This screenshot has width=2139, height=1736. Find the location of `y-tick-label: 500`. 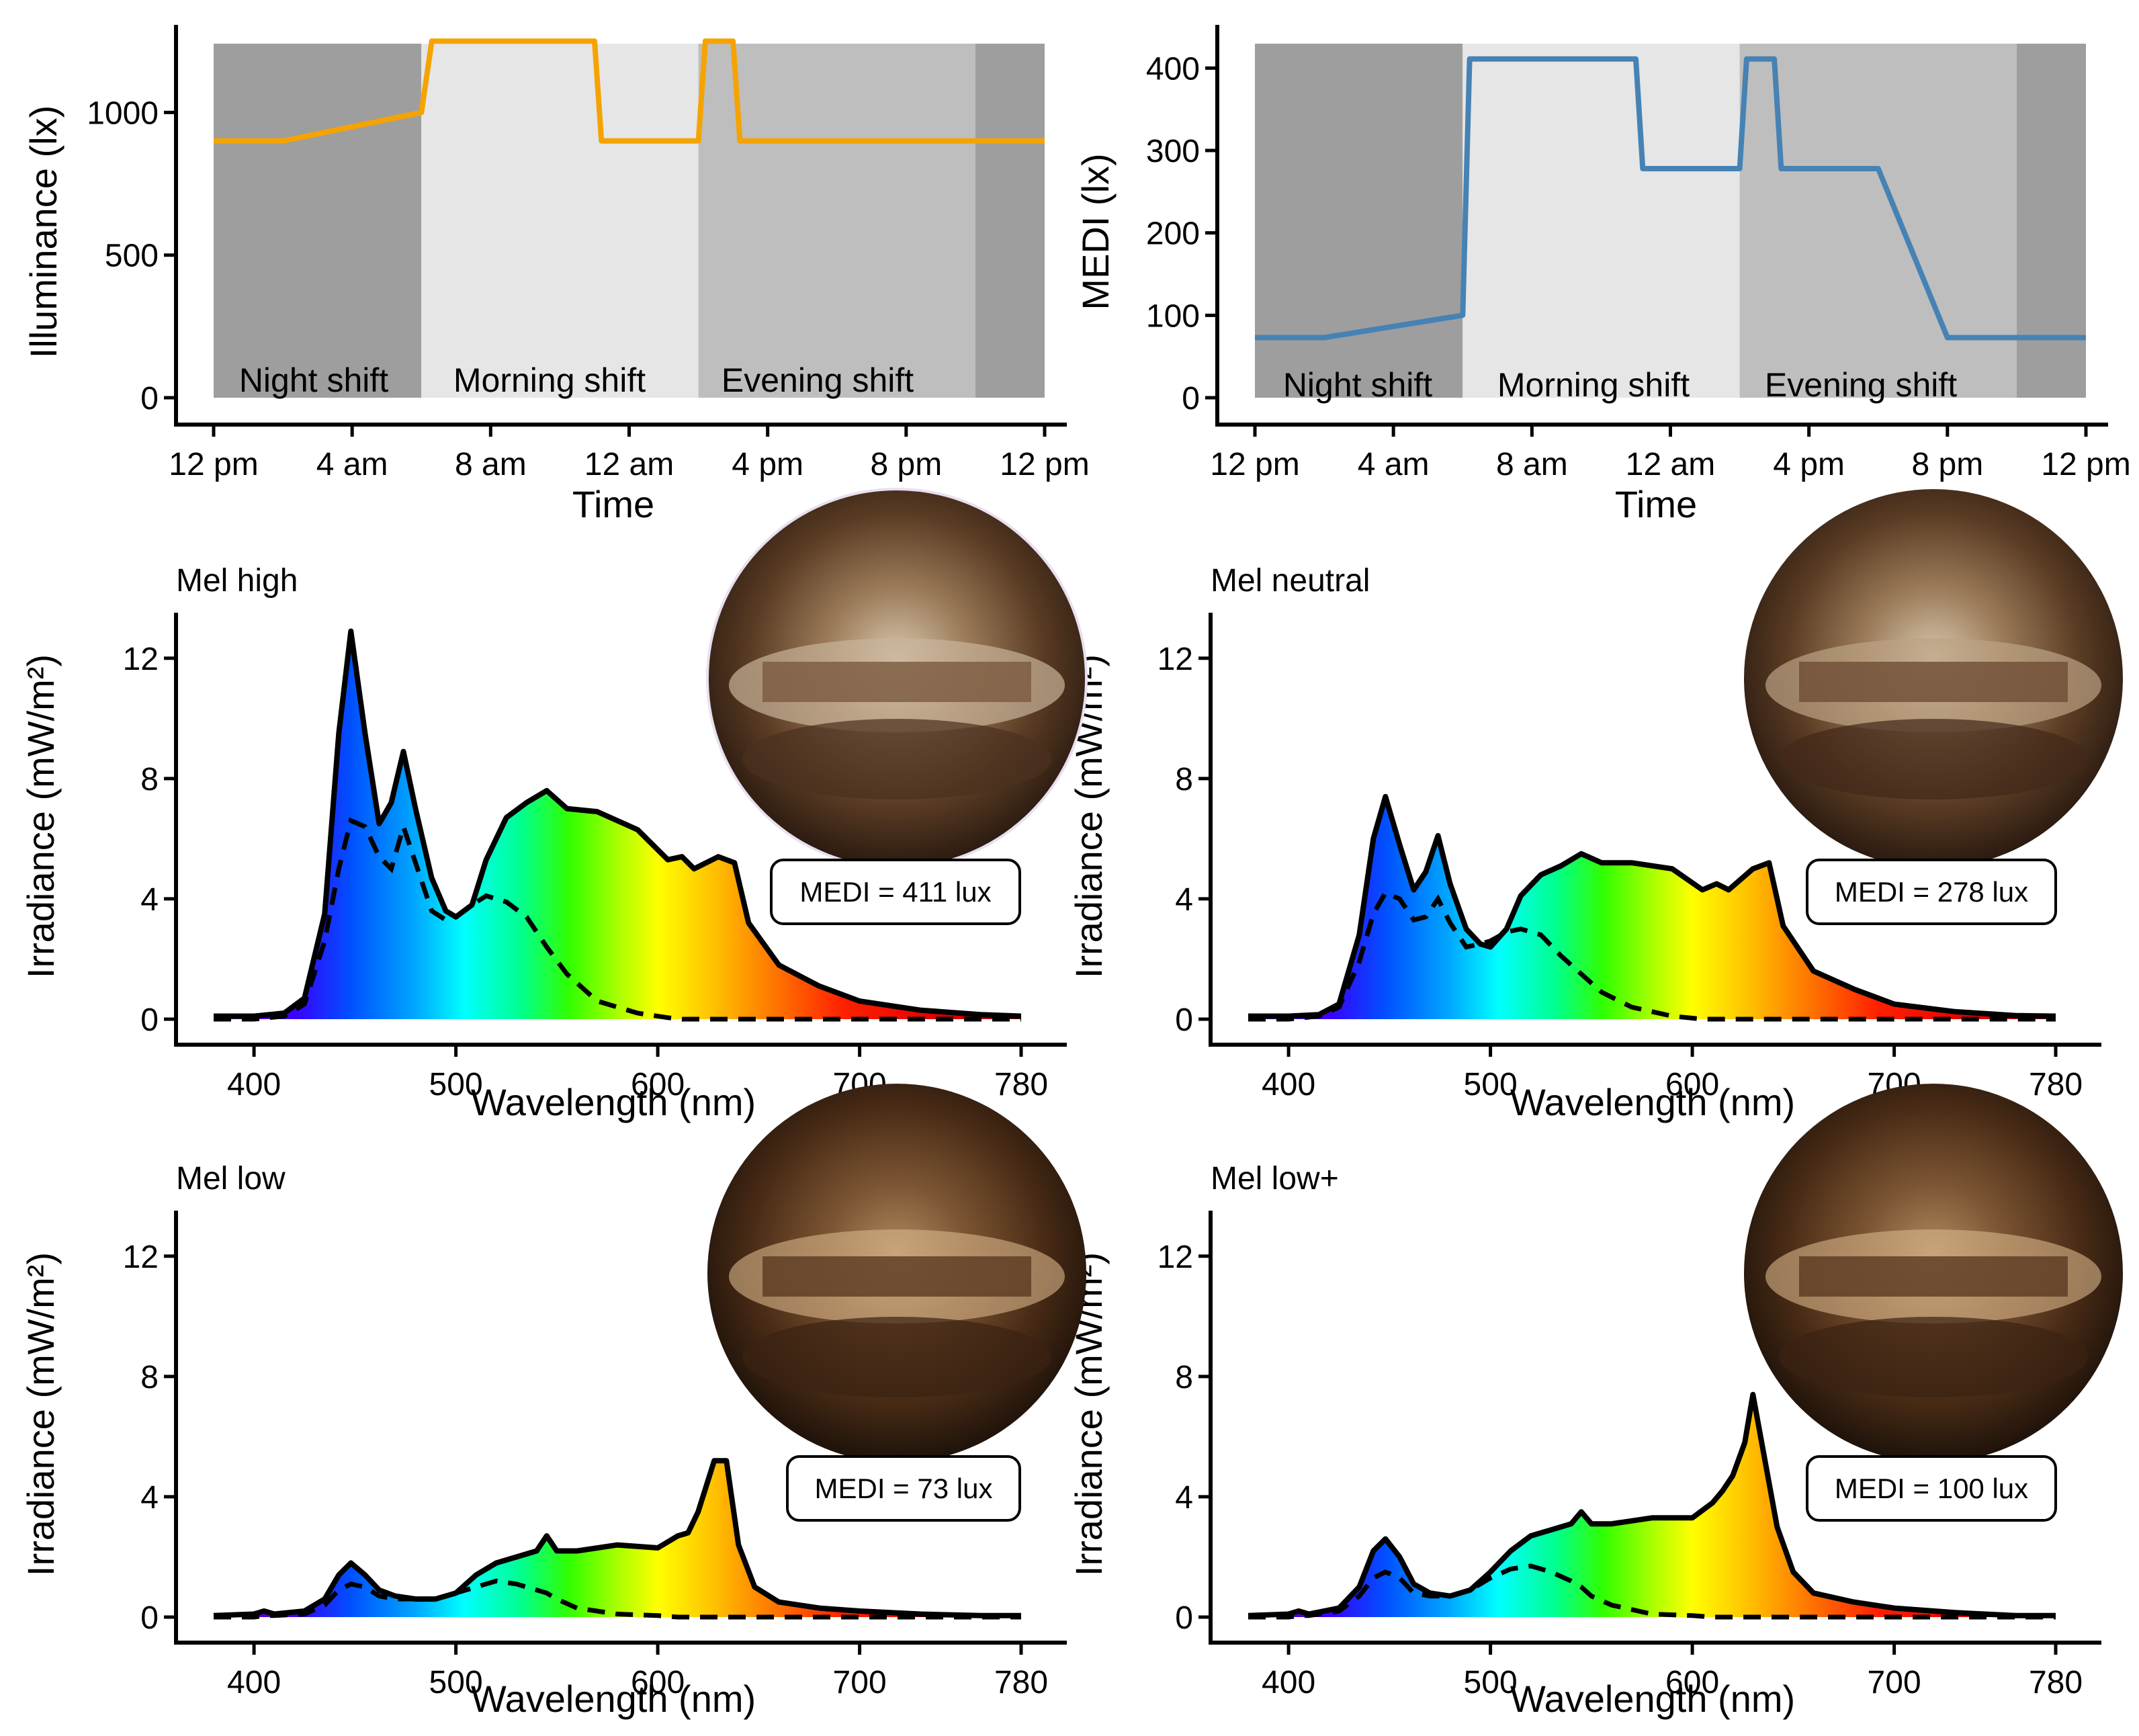

y-tick-label: 500 is located at coordinates (132, 256).